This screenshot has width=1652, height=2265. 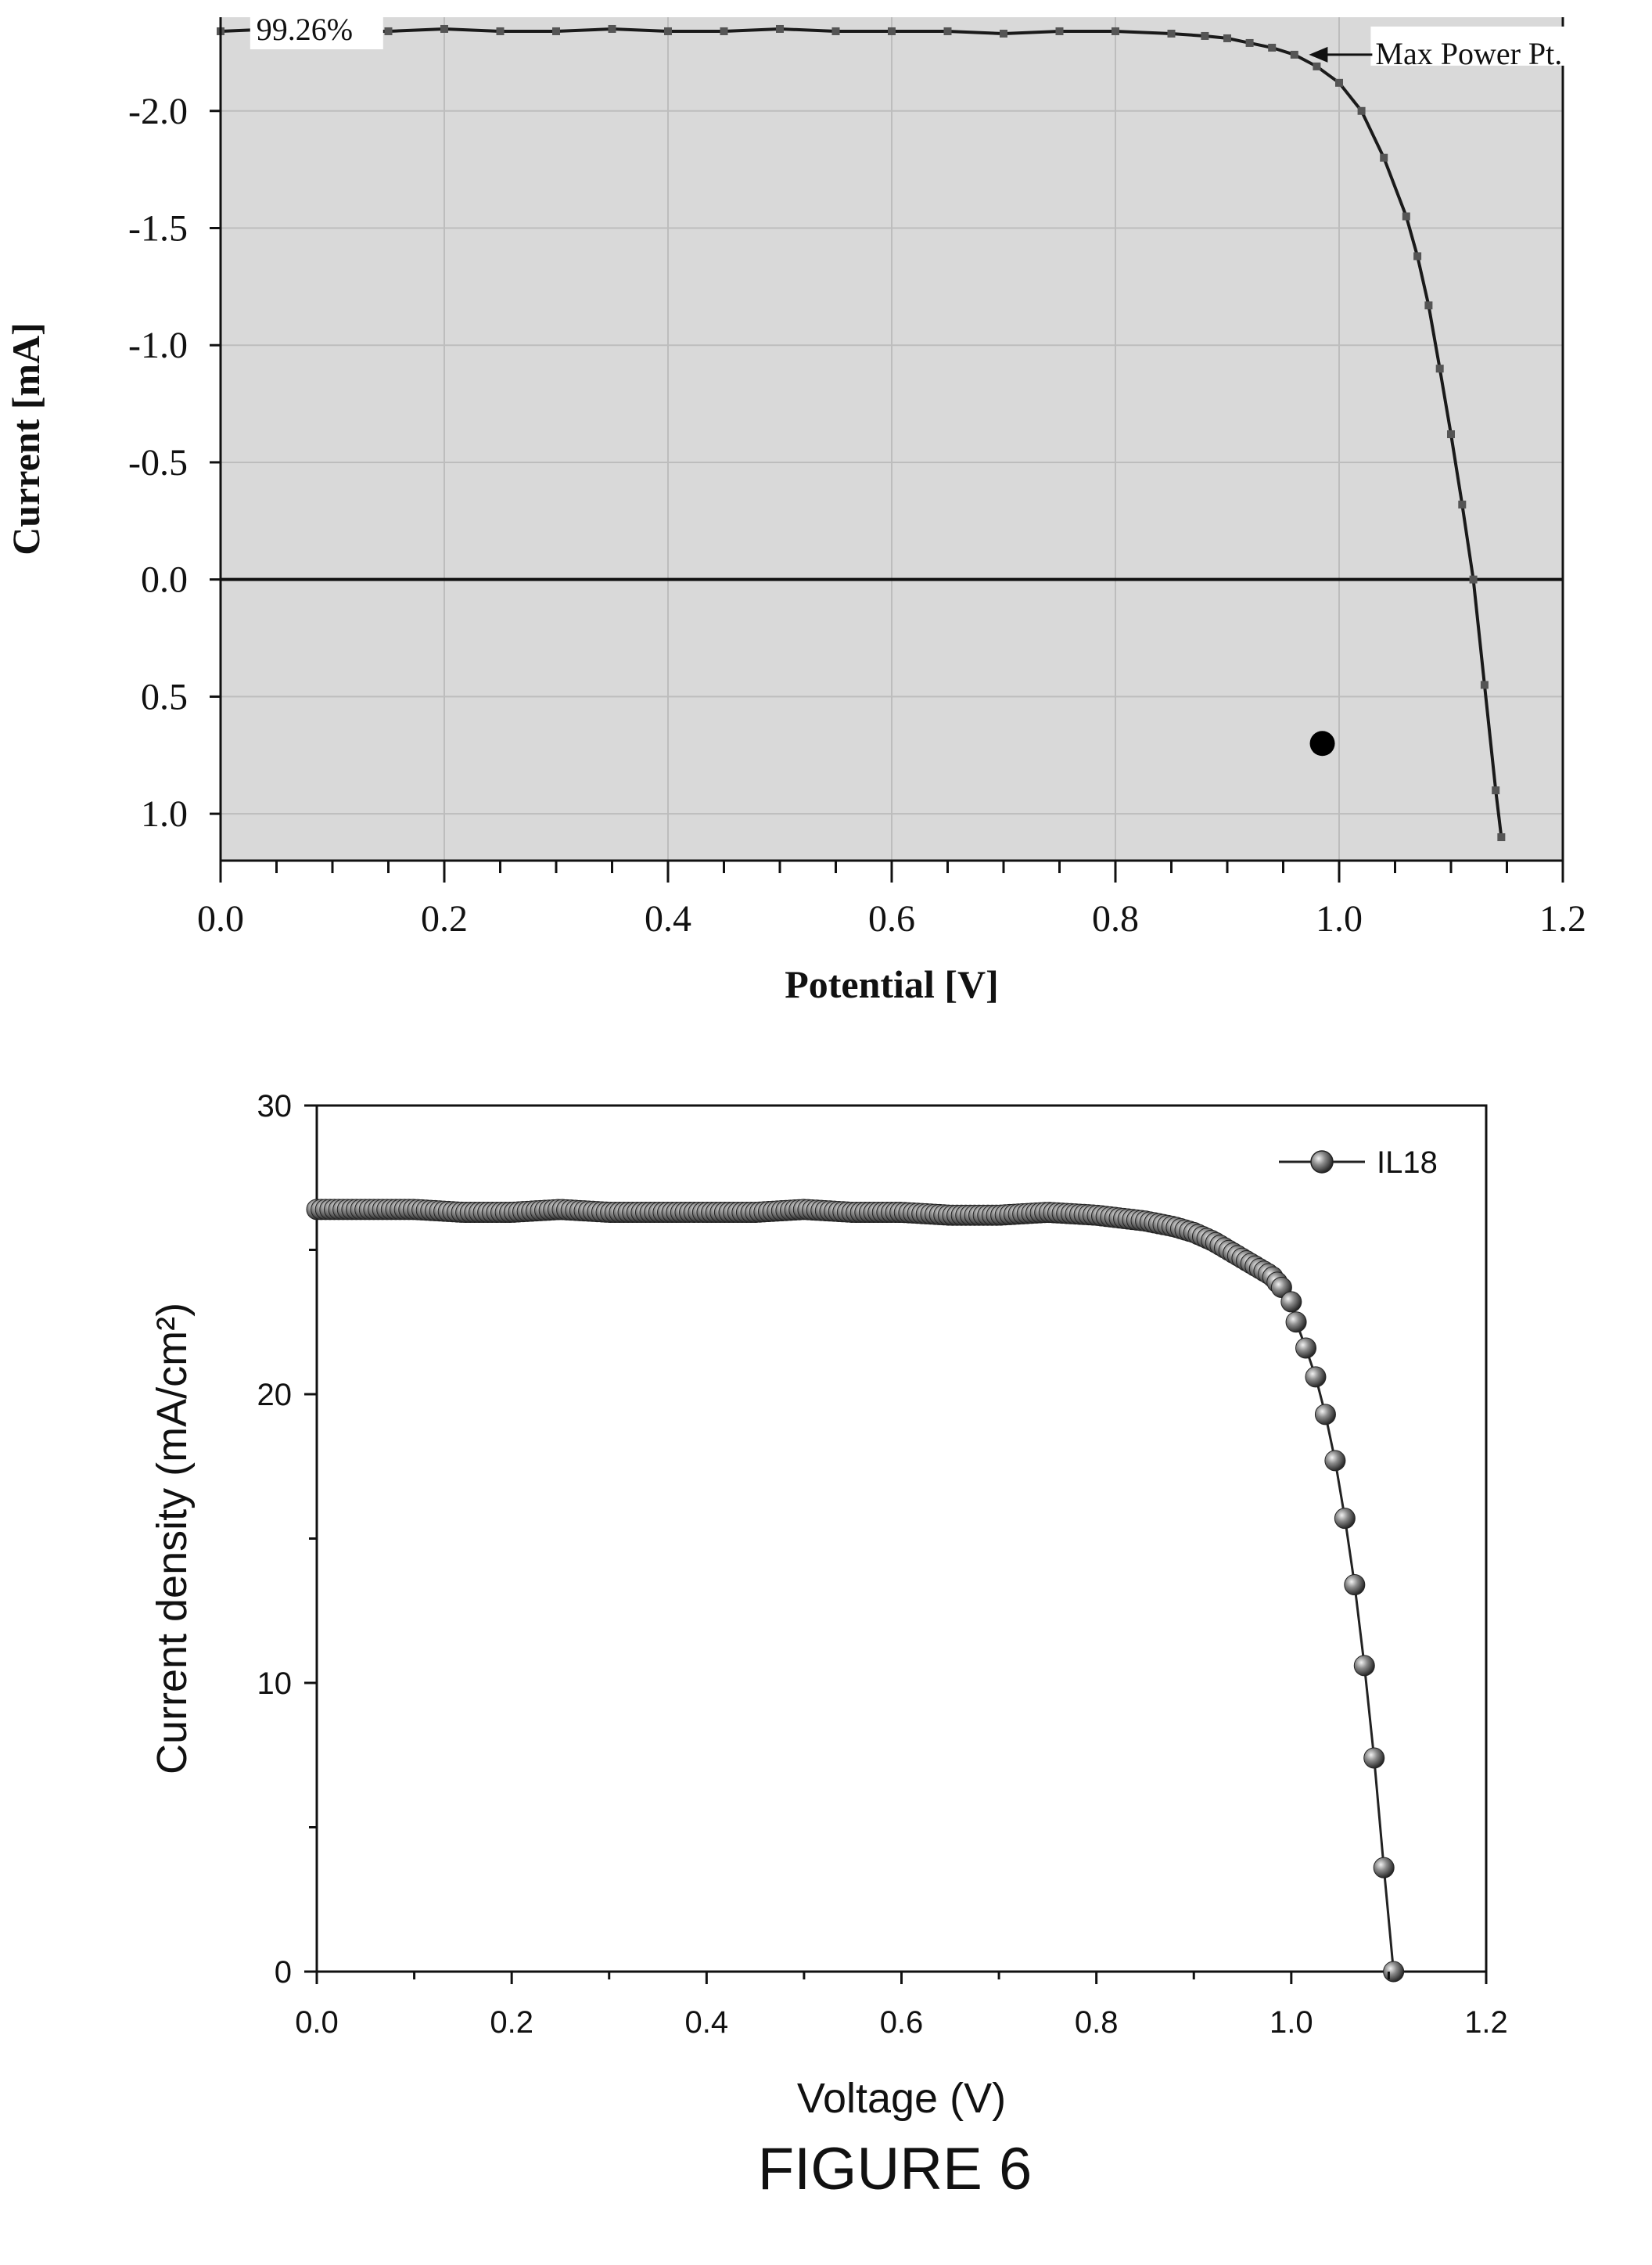 I want to click on annotation-efficiency: 99.26%, so click(x=316, y=28).